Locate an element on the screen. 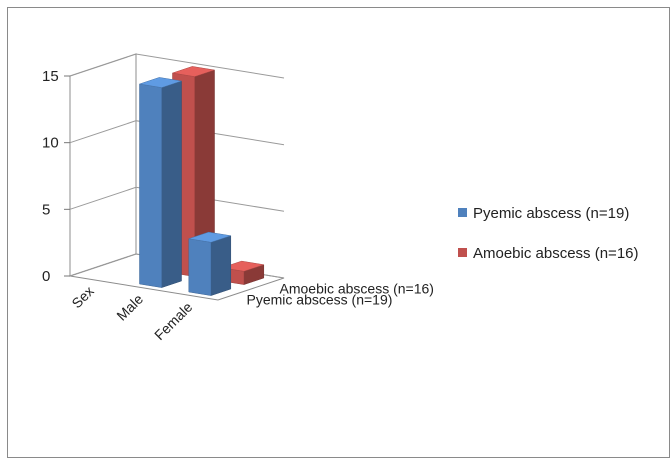 The height and width of the screenshot is (459, 671). depth-axis-label: Pyemic abscess (n=19) is located at coordinates (320, 300).